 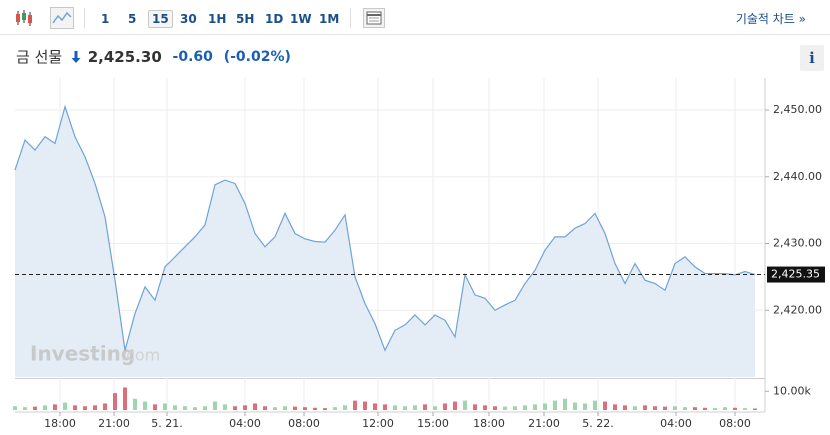 What do you see at coordinates (188, 19) in the screenshot?
I see `interval-button: 30` at bounding box center [188, 19].